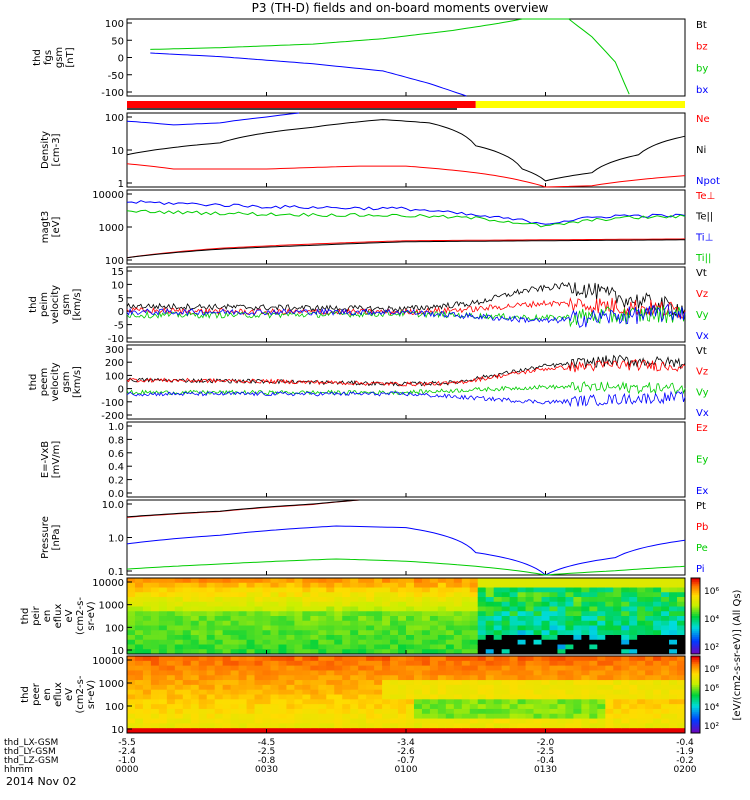 The image size is (750, 800). What do you see at coordinates (25, 616) in the screenshot?
I see `y-axis-label: thd` at bounding box center [25, 616].